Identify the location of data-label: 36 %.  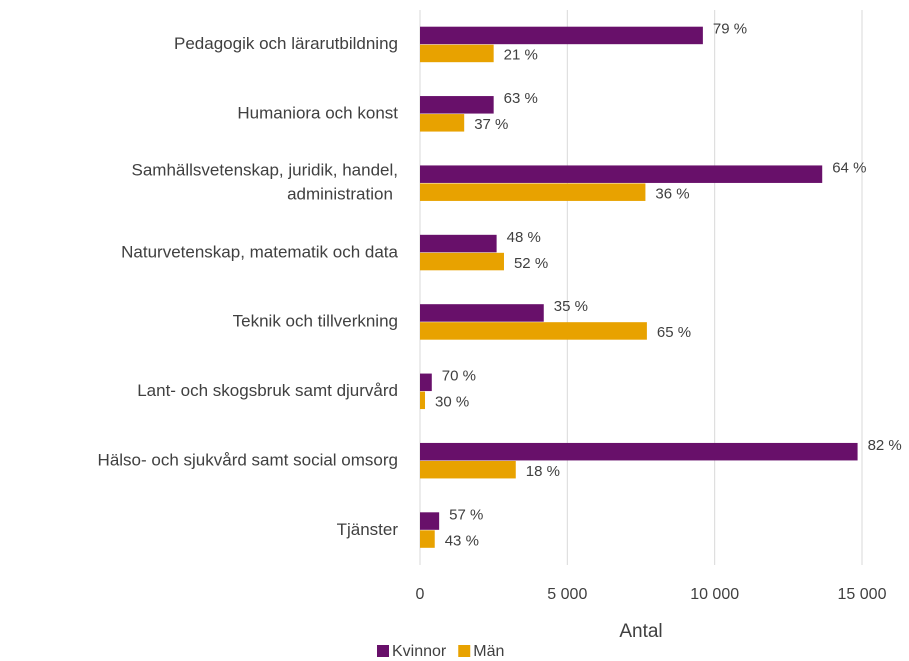
(672, 193).